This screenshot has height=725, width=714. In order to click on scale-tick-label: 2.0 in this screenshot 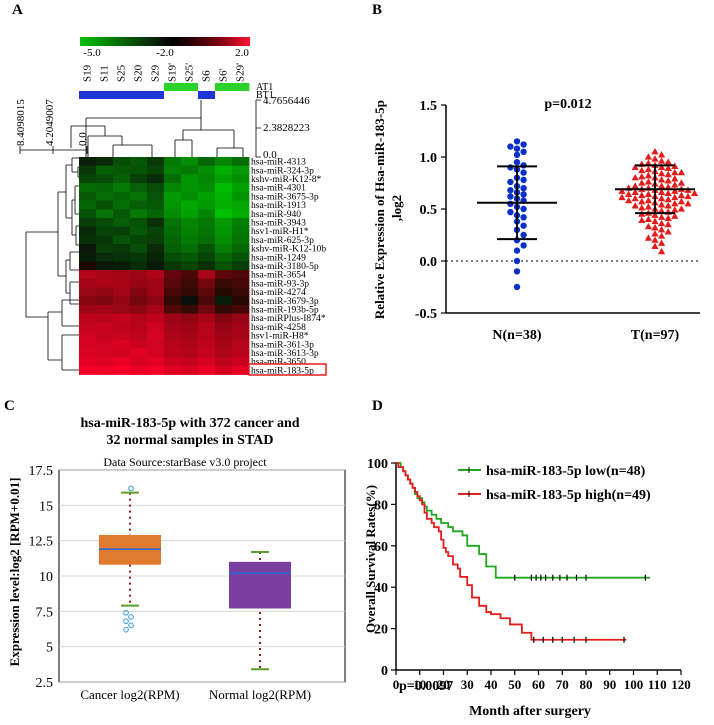, I will do `click(242, 53)`.